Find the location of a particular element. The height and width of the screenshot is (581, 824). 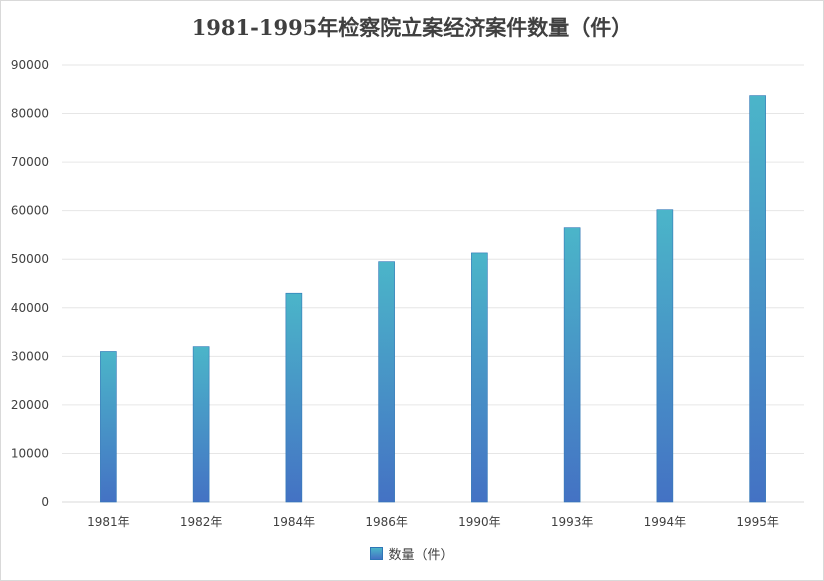

bar-1981年 is located at coordinates (108, 427).